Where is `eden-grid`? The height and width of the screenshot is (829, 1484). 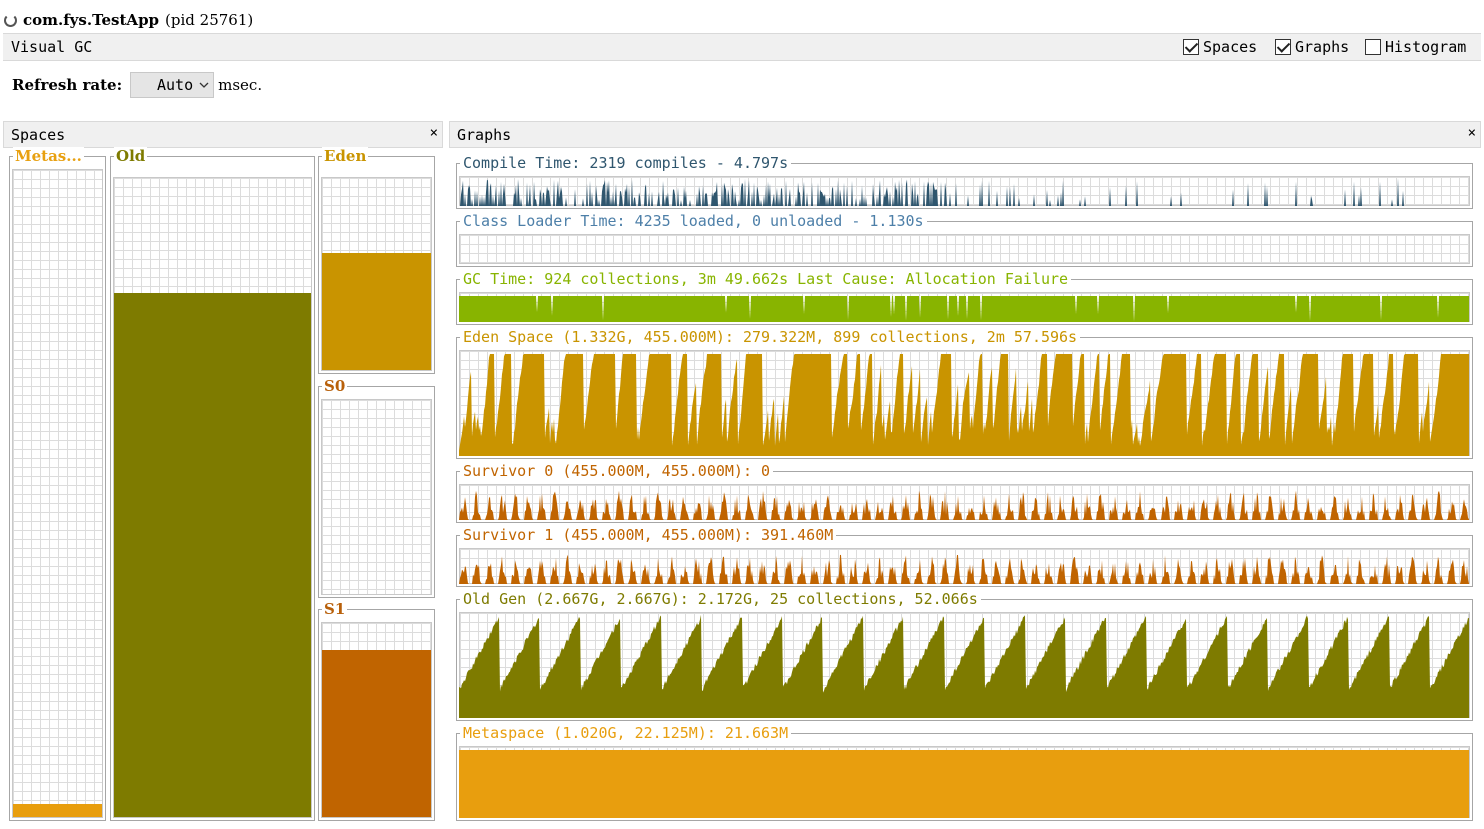 eden-grid is located at coordinates (376, 274).